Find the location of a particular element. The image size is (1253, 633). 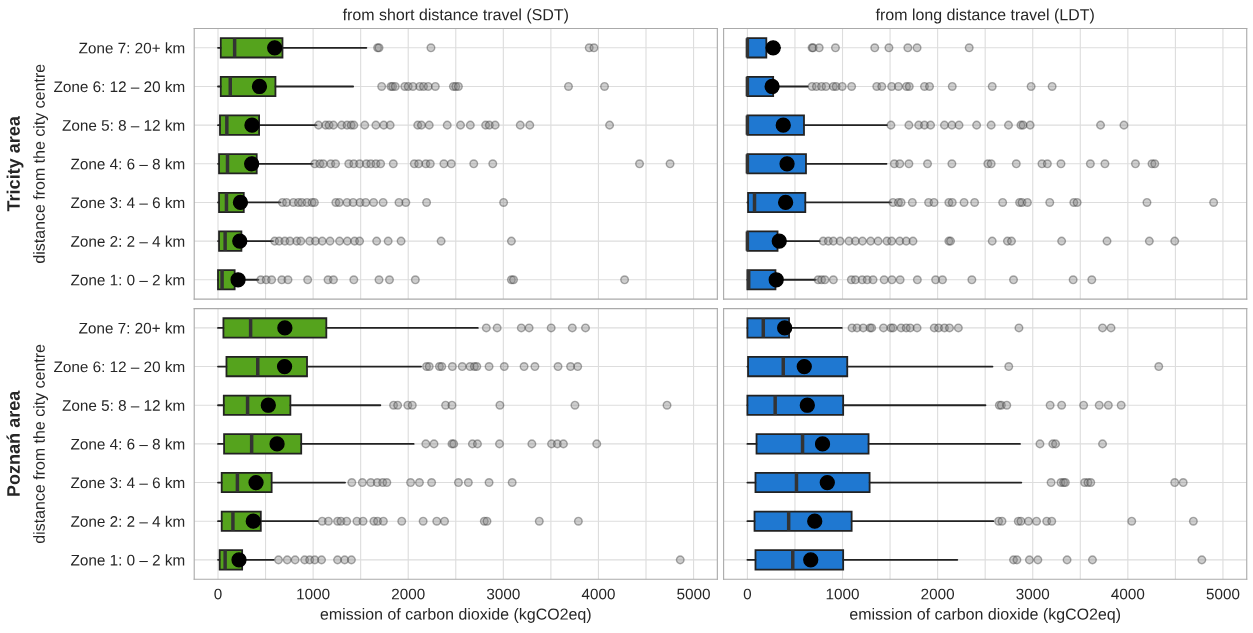

chart-title: from short distance travel (SDT) is located at coordinates (455, 16).